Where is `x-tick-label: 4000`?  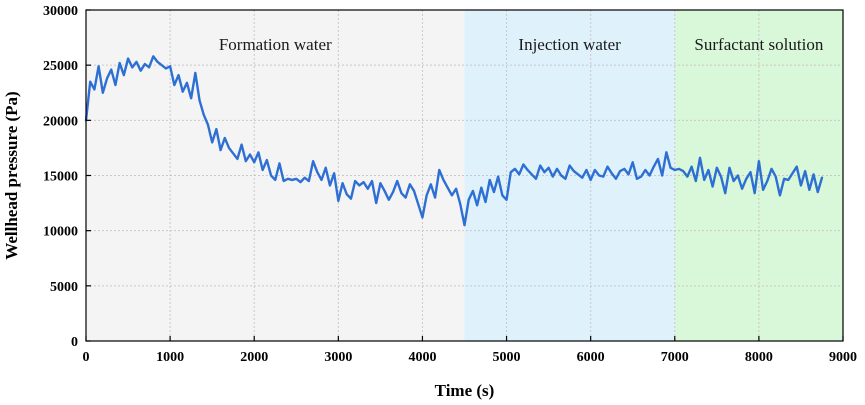
x-tick-label: 4000 is located at coordinates (422, 357).